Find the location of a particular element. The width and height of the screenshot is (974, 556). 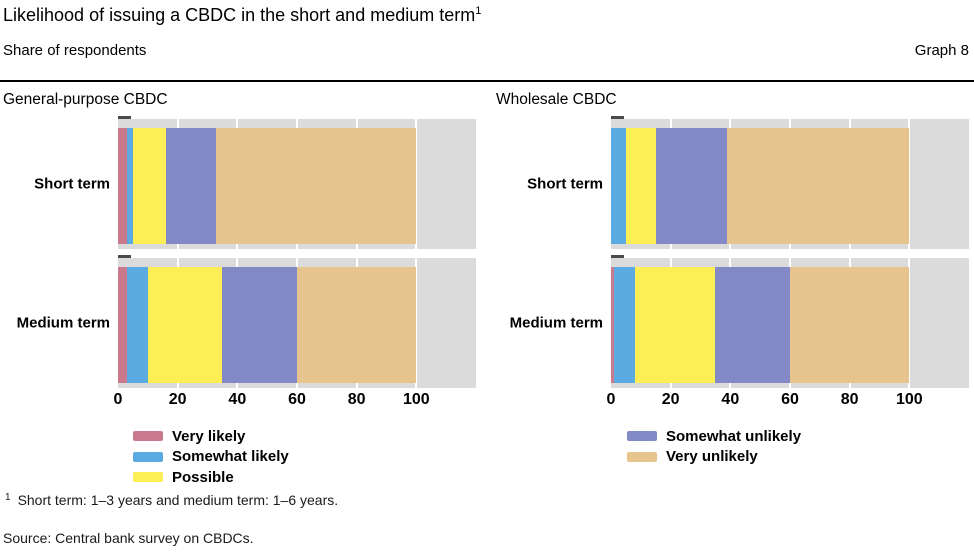

source-line: Source: Central bank survey on CBDCs. is located at coordinates (128, 538).